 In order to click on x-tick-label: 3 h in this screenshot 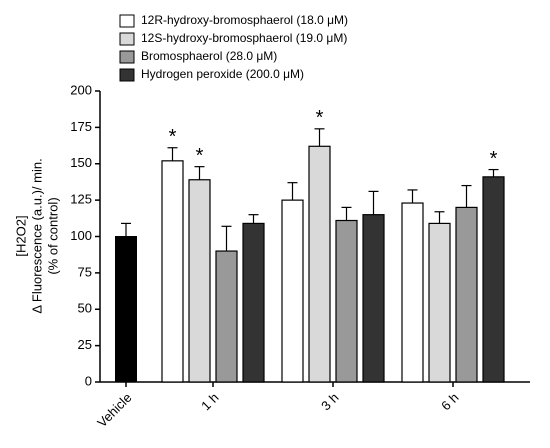, I will do `click(329, 401)`.